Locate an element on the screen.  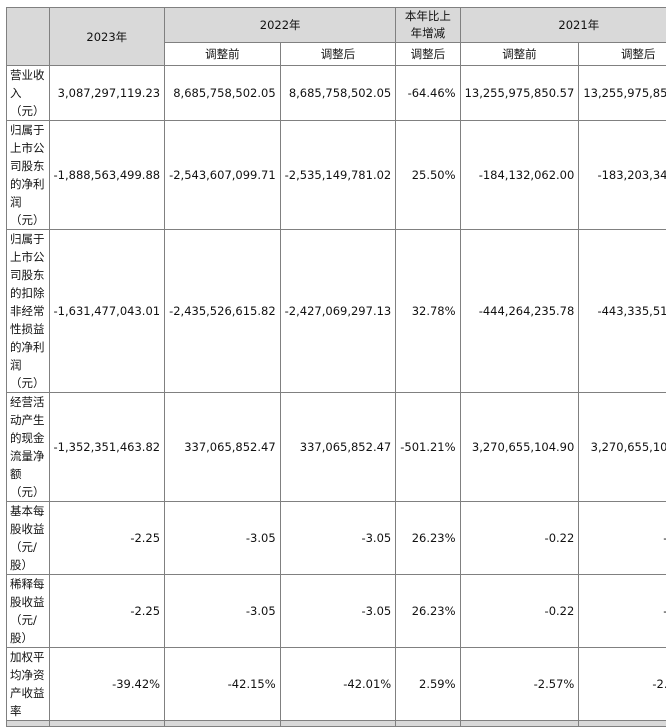
cell-2021-before: -444,264,235.78 is located at coordinates (519, 311).